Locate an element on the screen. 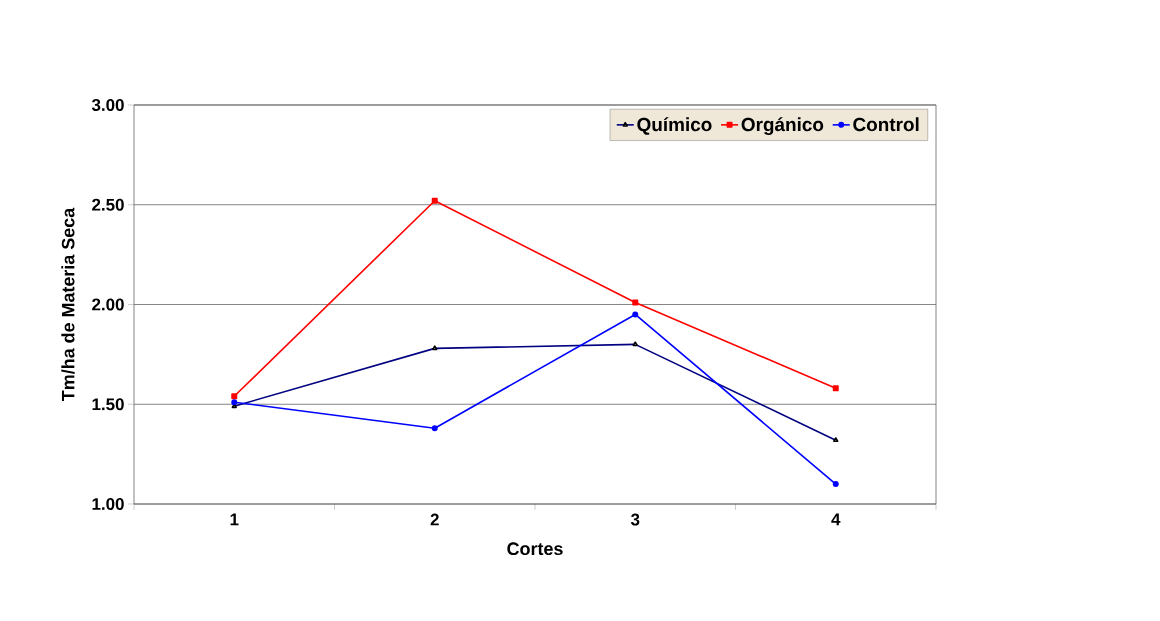  y-axis-title: Tm/ha de Materia Seca is located at coordinates (68, 304).